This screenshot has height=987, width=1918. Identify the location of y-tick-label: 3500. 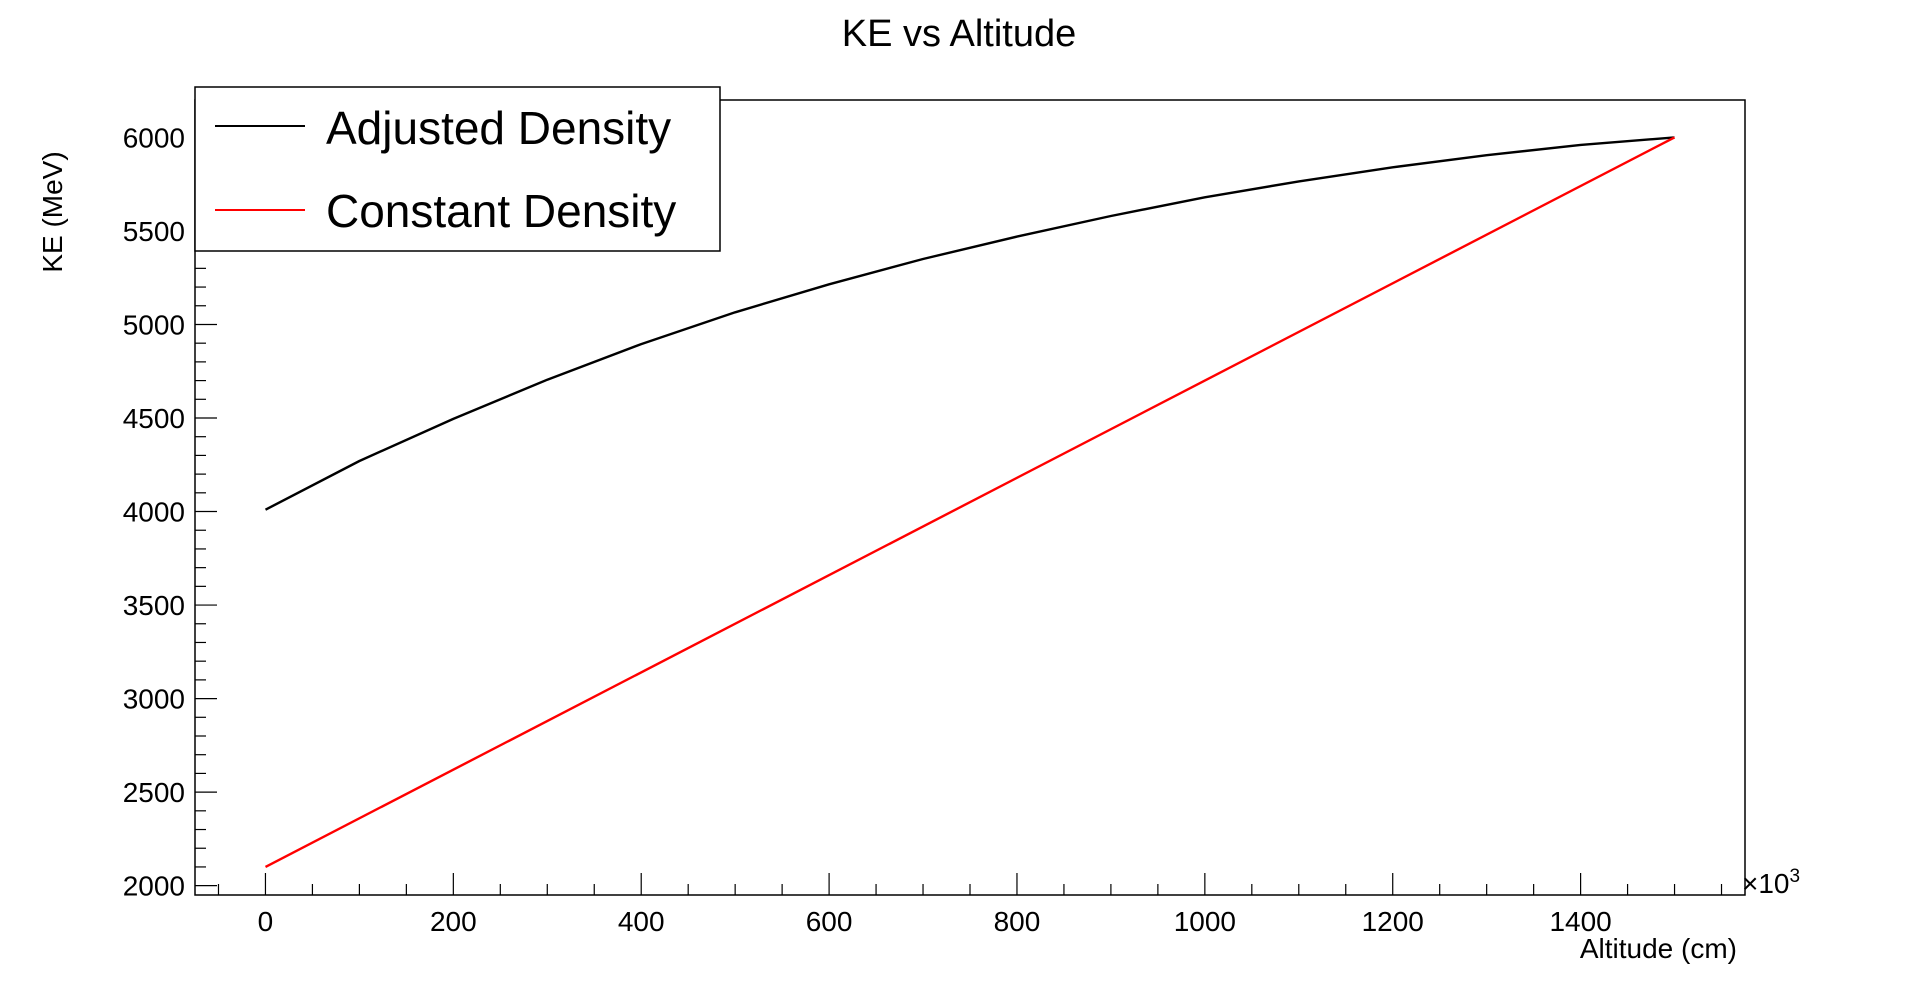
(154, 605).